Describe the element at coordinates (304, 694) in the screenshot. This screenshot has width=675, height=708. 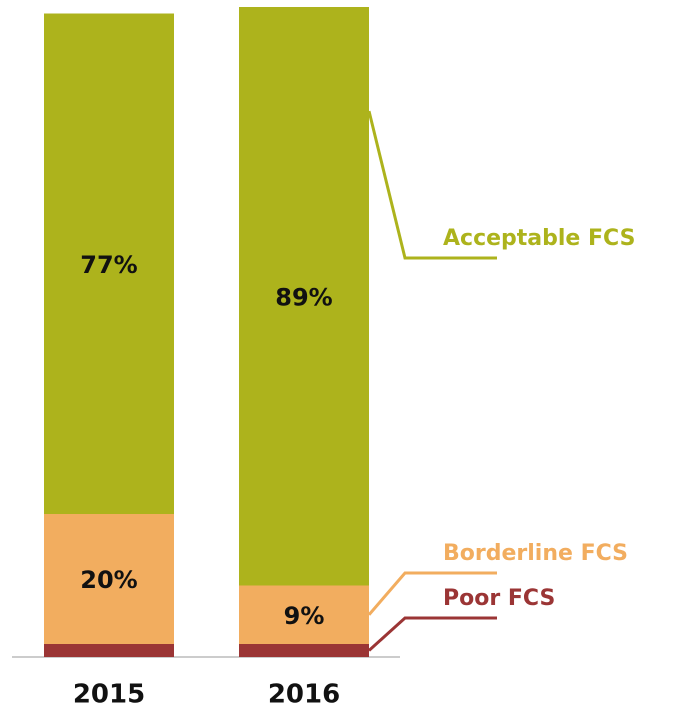
I see `x-tick-label: 2016` at that location.